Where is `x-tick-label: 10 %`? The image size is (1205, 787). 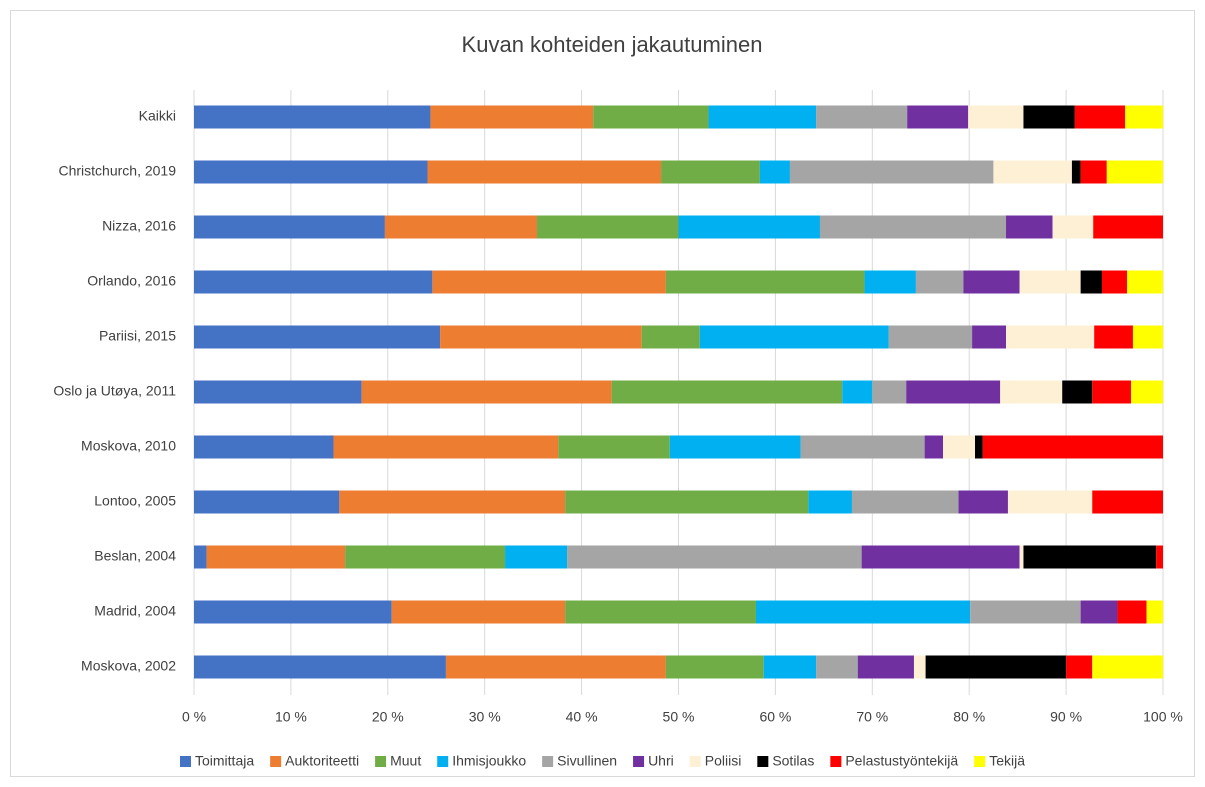
x-tick-label: 10 % is located at coordinates (291, 717).